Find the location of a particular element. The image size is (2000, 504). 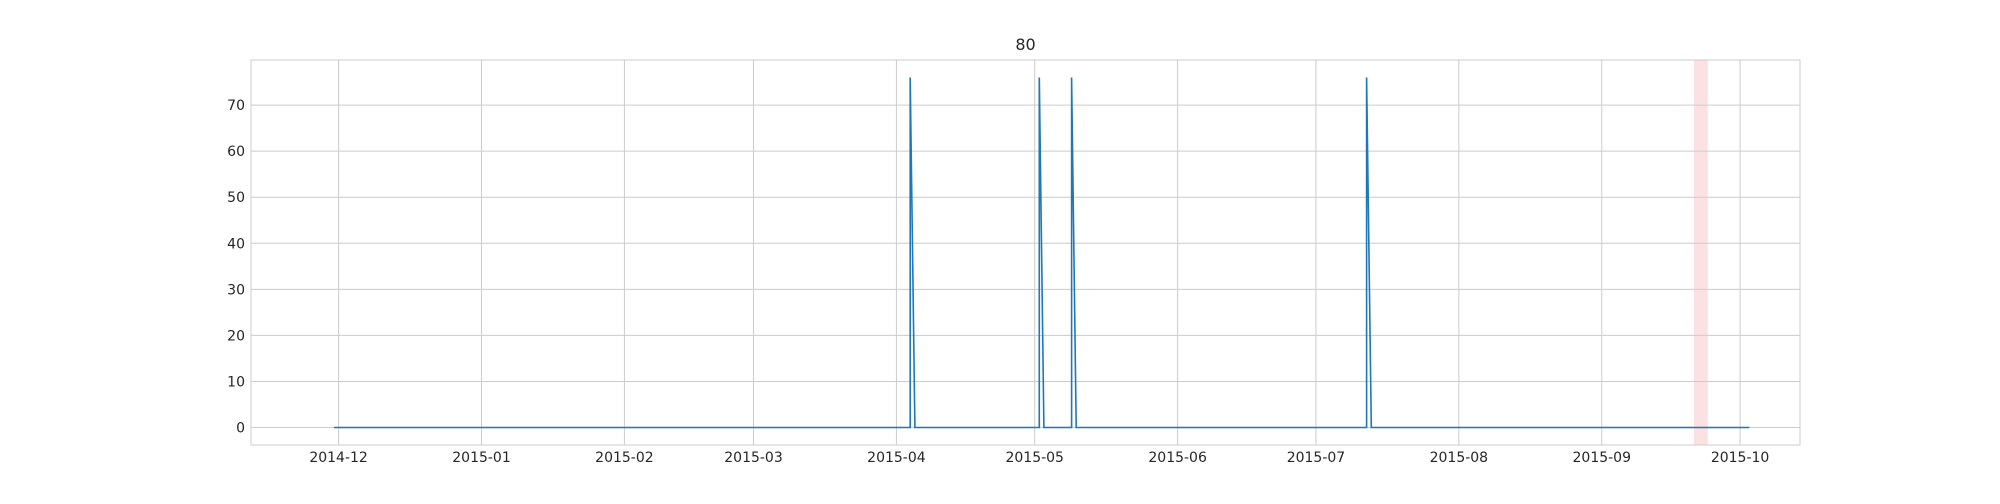

x-tick-label-10: 2015-10 is located at coordinates (1740, 458).